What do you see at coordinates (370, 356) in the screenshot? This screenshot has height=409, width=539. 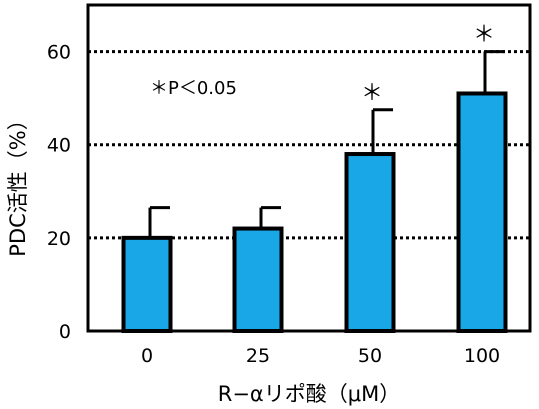 I see `x-tick-label: 50` at bounding box center [370, 356].